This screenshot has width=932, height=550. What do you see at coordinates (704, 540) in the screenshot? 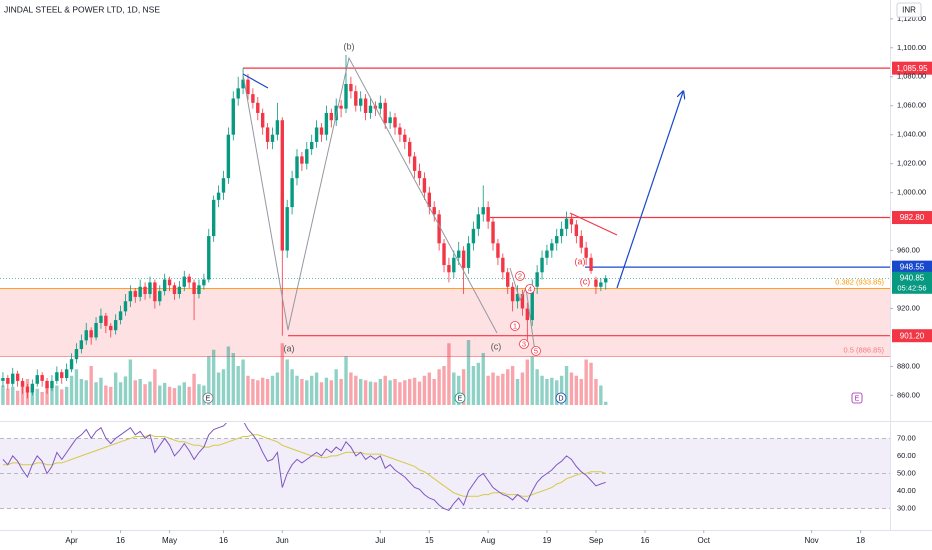
I see `x-tick-label: Oct` at bounding box center [704, 540].